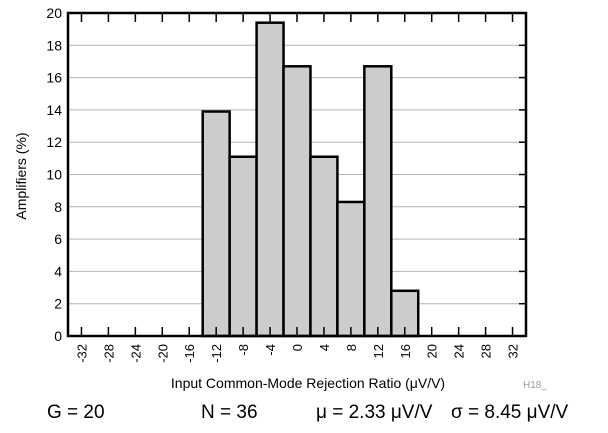 This screenshot has width=608, height=433. I want to click on x-tick-label: -32, so click(81, 353).